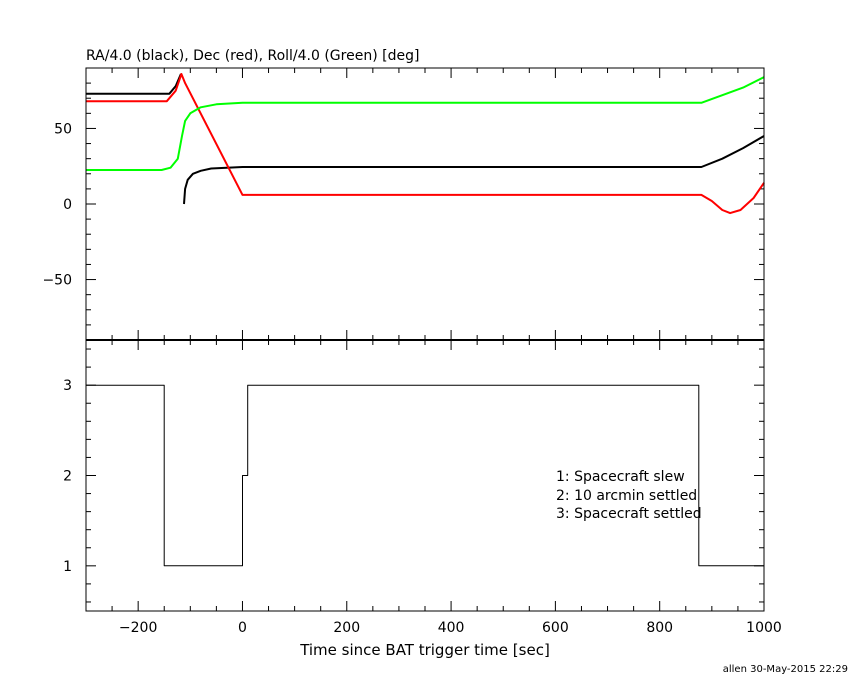 Image resolution: width=850 pixels, height=680 pixels. Describe the element at coordinates (67, 477) in the screenshot. I see `settle-y-tick-label: 2` at that location.